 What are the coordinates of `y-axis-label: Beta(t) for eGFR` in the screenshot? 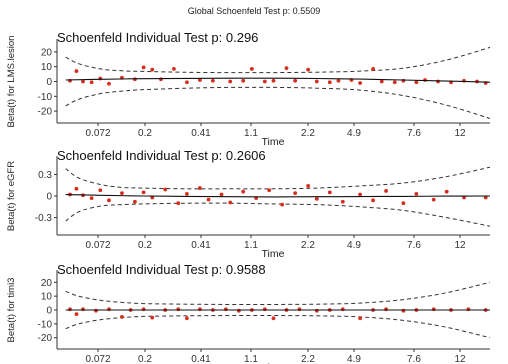 It's located at (11, 196).